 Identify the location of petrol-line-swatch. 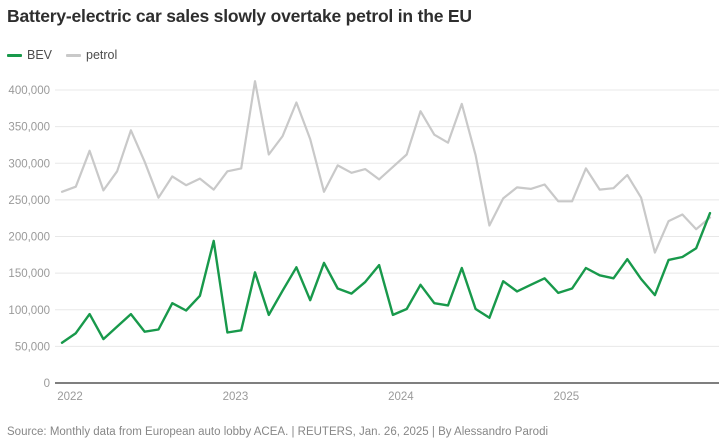
(74, 55).